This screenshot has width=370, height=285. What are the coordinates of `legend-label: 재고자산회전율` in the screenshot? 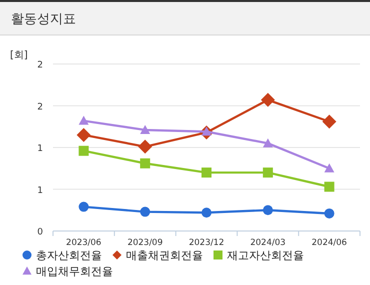 It's located at (265, 255).